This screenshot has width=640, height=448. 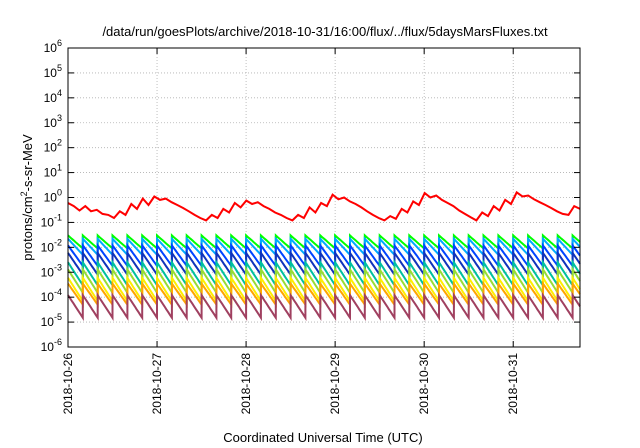 I want to click on y-axis-title-rest: -s-sr-MeV, so click(x=27, y=162).